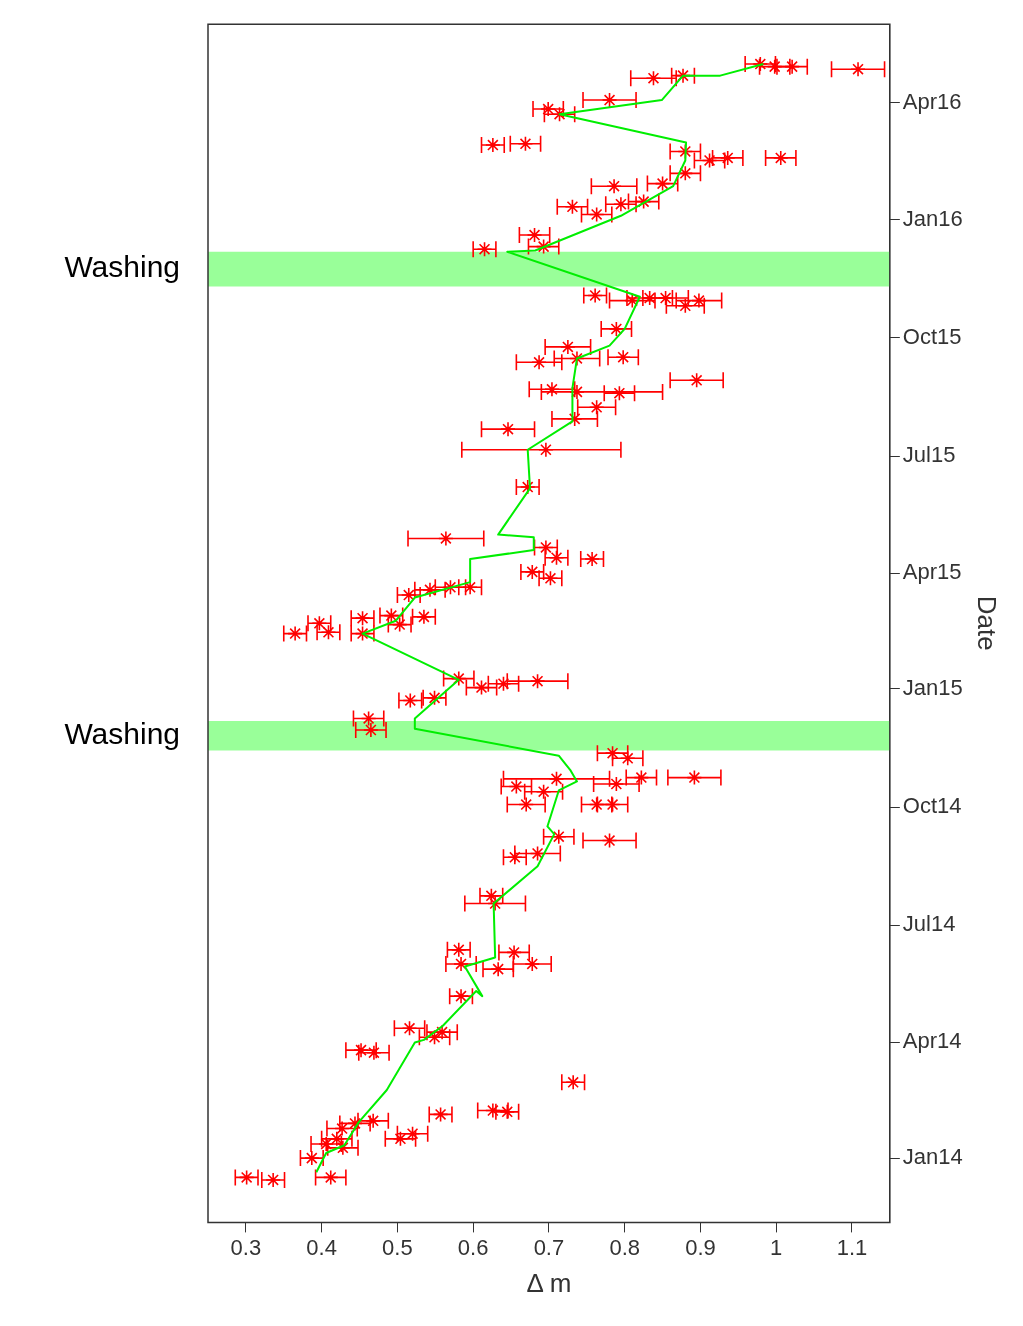 The image size is (1023, 1326). Describe the element at coordinates (929, 455) in the screenshot. I see `y-tick-label: Jul15` at that location.